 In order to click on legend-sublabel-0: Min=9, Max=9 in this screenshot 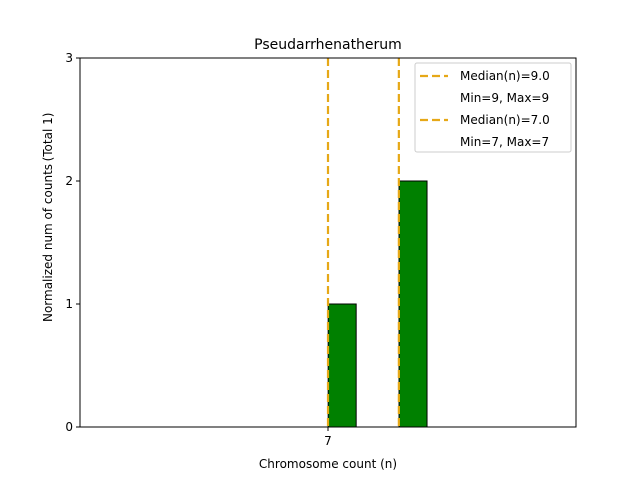, I will do `click(504, 98)`.